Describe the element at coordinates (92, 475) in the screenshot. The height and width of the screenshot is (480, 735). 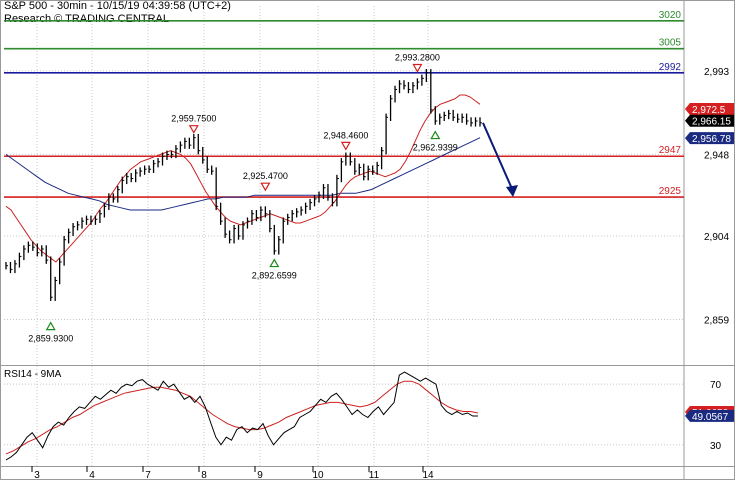
I see `x-tick-label: 4` at that location.